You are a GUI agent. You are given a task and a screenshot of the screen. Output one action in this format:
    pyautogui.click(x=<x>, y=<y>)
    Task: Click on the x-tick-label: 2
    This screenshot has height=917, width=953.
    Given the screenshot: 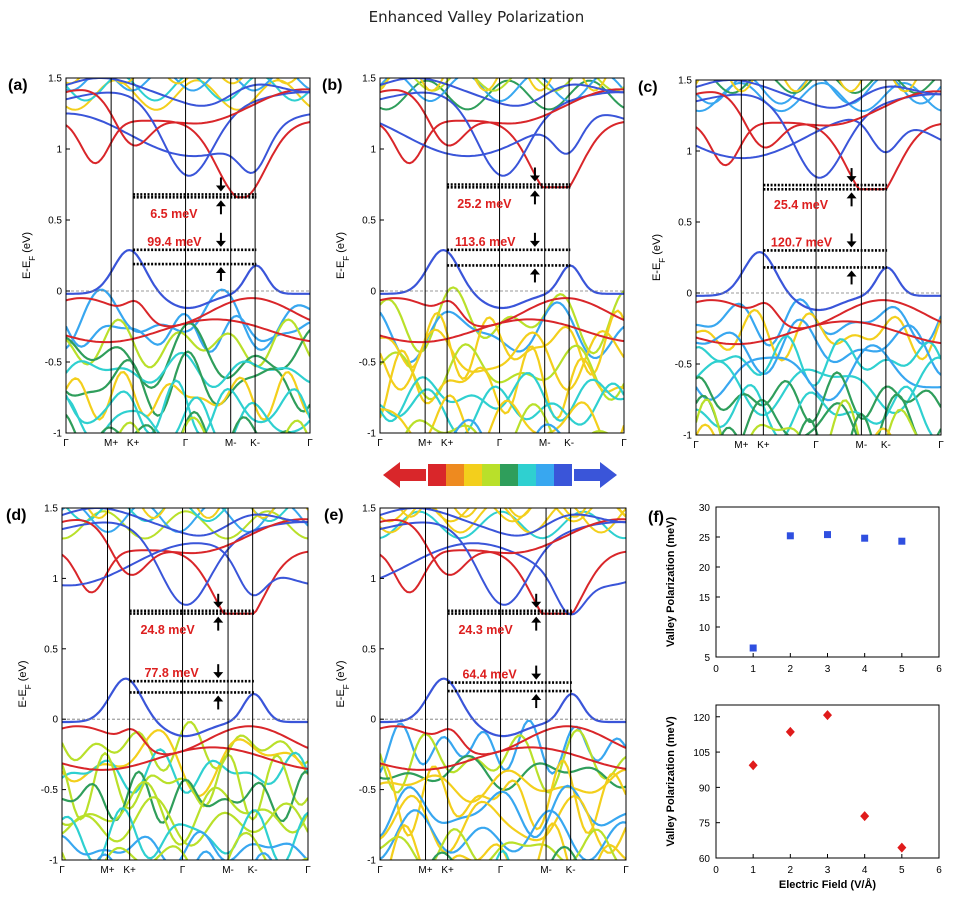 What is the action you would take?
    pyautogui.click(x=791, y=669)
    